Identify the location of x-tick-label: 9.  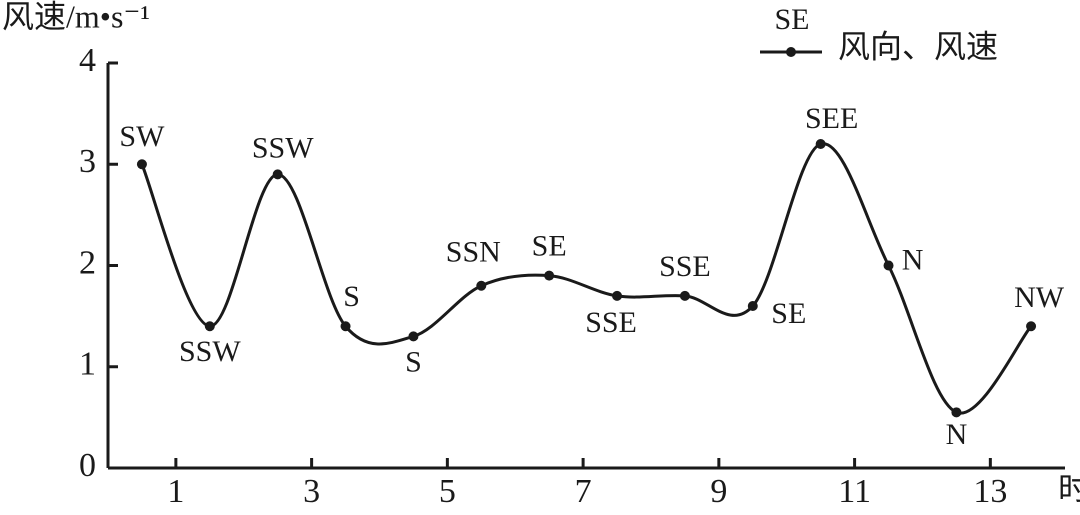
(718, 491).